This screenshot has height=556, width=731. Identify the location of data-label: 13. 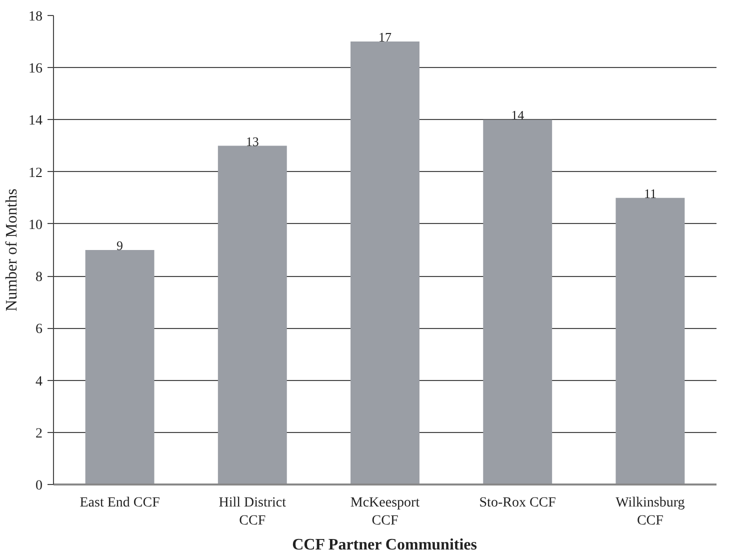
(252, 141).